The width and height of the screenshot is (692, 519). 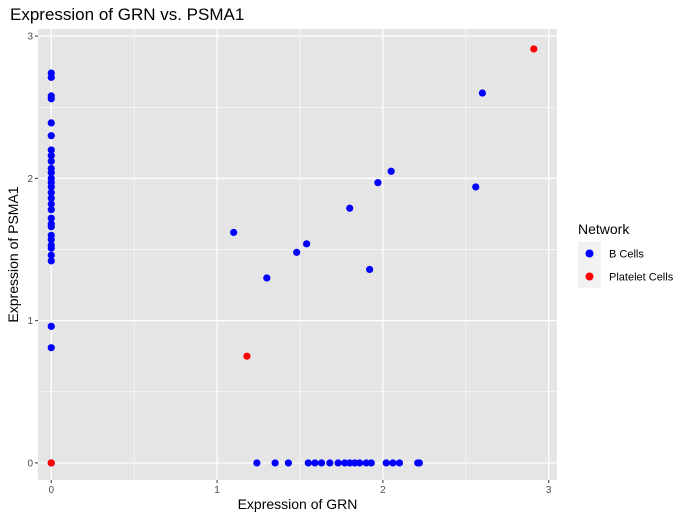 I want to click on x-tick-label: 3, so click(x=549, y=490).